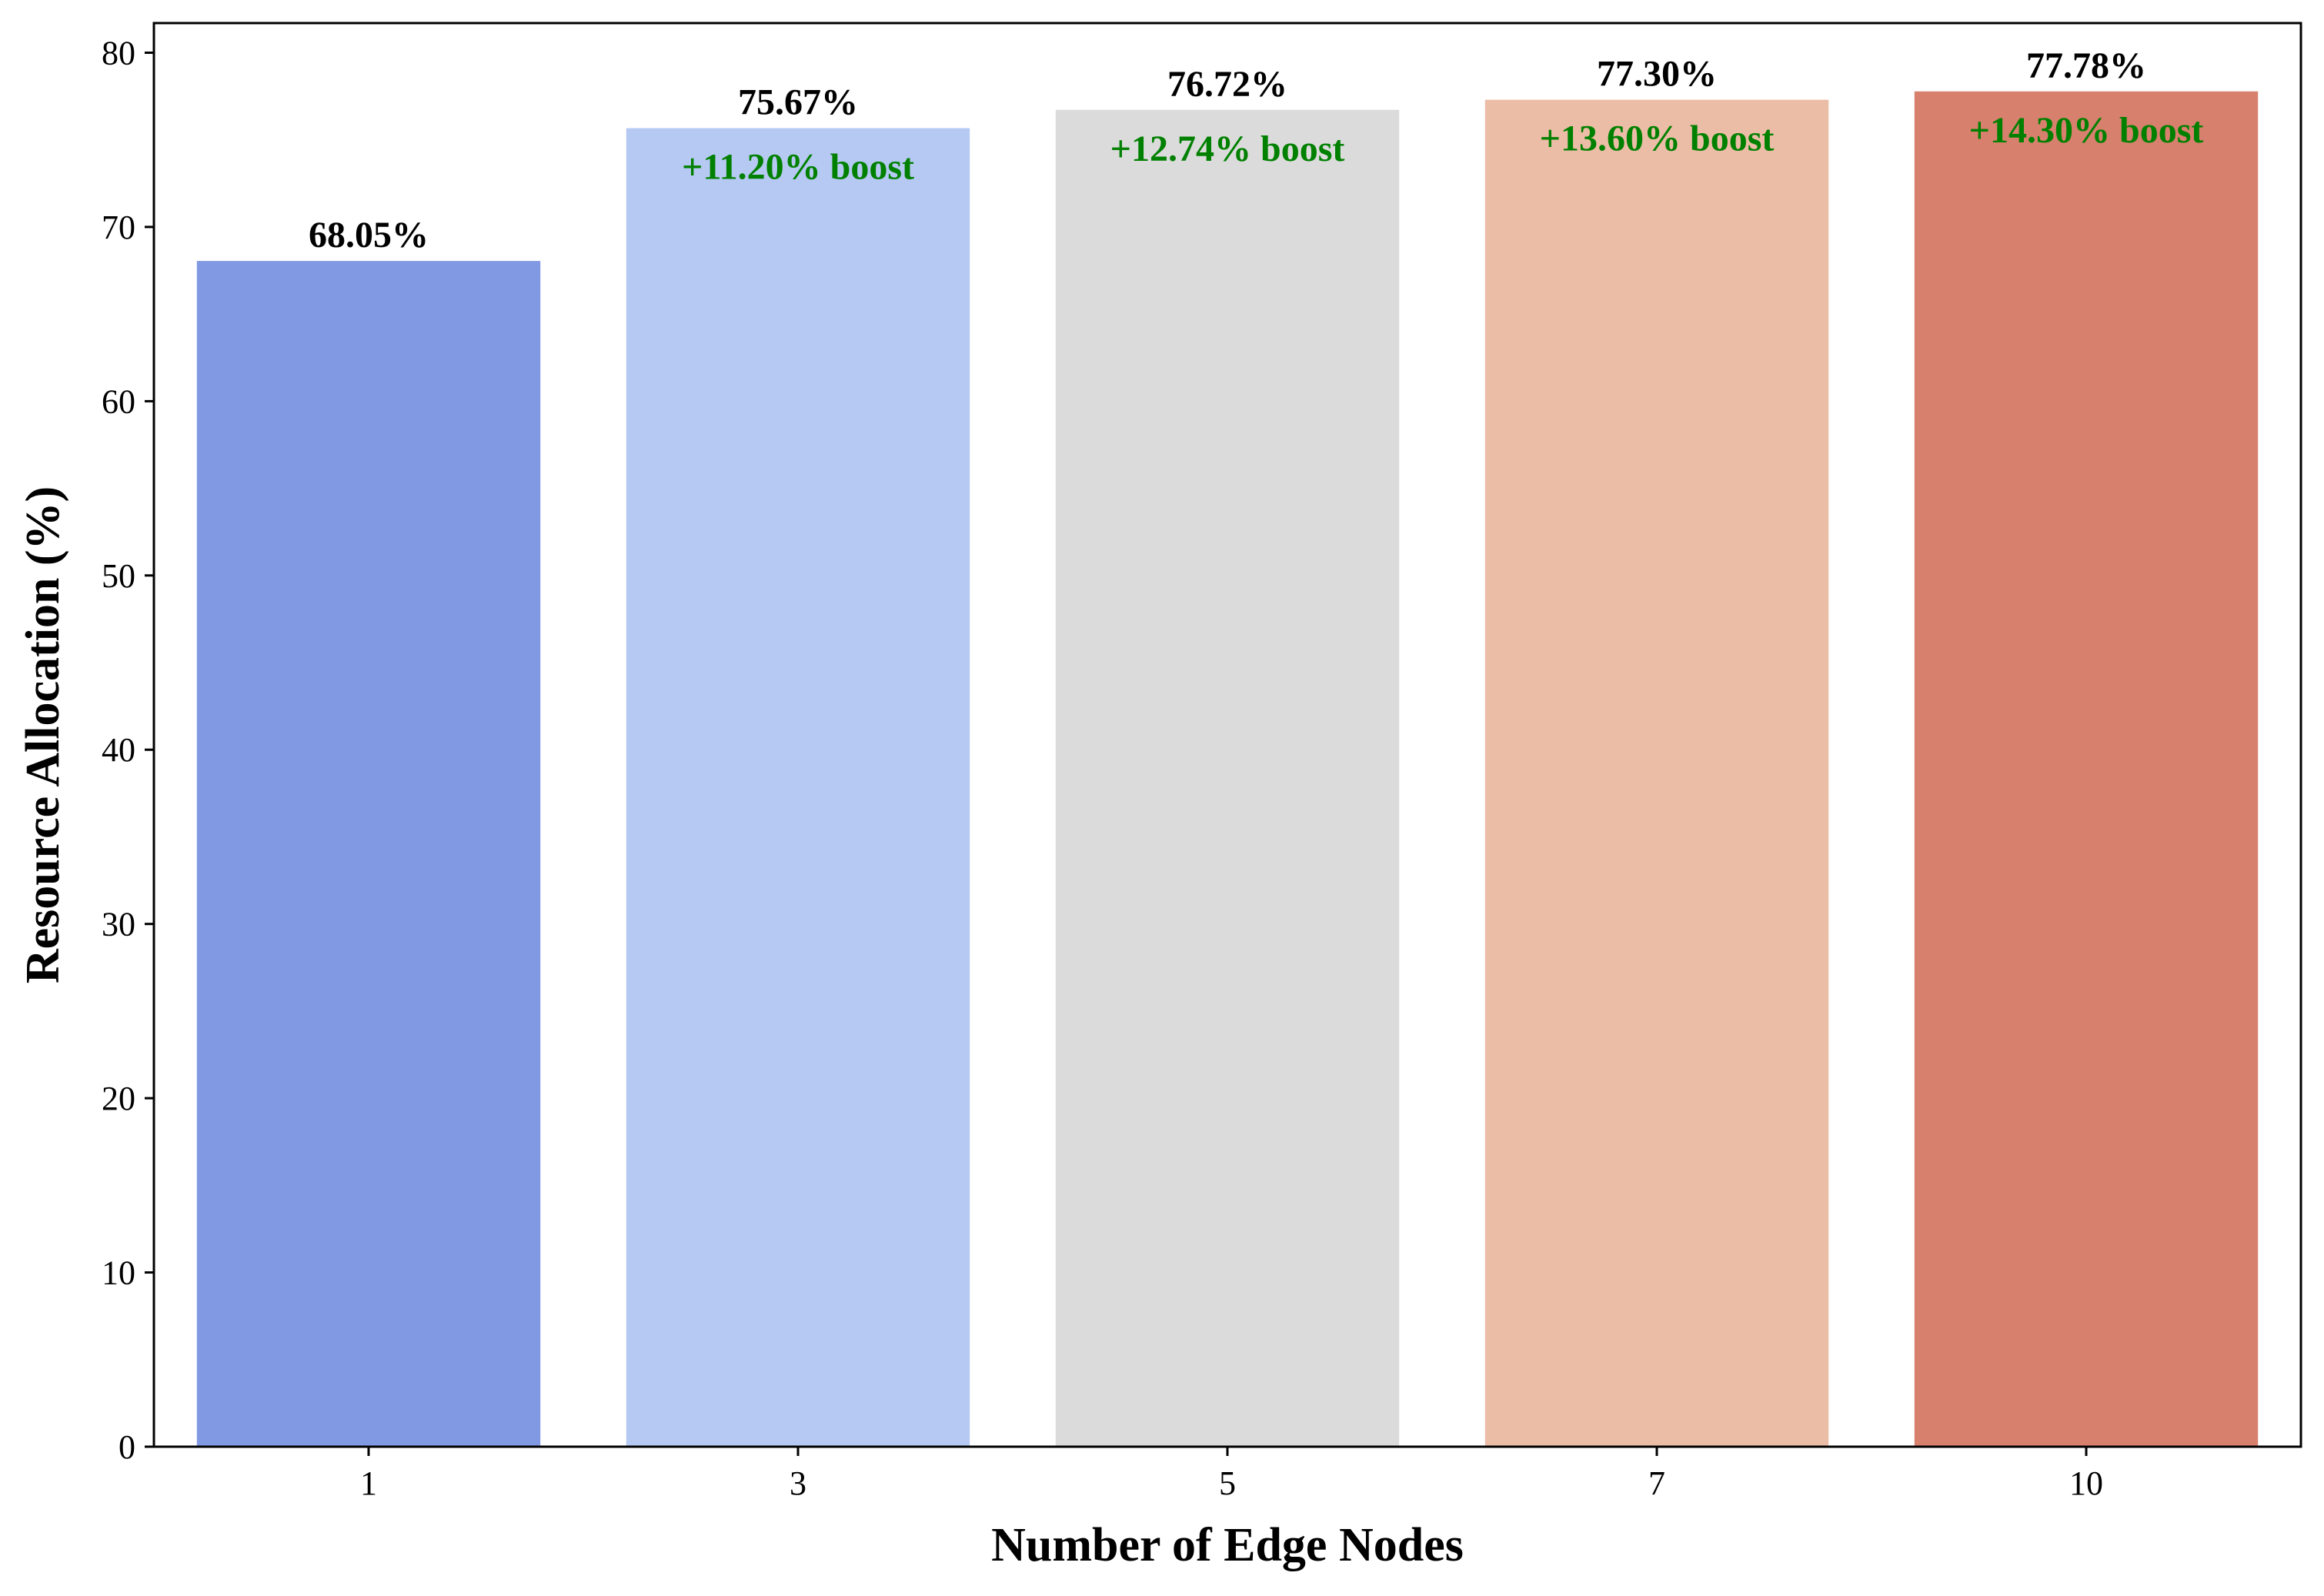 The width and height of the screenshot is (2324, 1596). Describe the element at coordinates (2086, 1483) in the screenshot. I see `x-tick-label-10: 10` at that location.